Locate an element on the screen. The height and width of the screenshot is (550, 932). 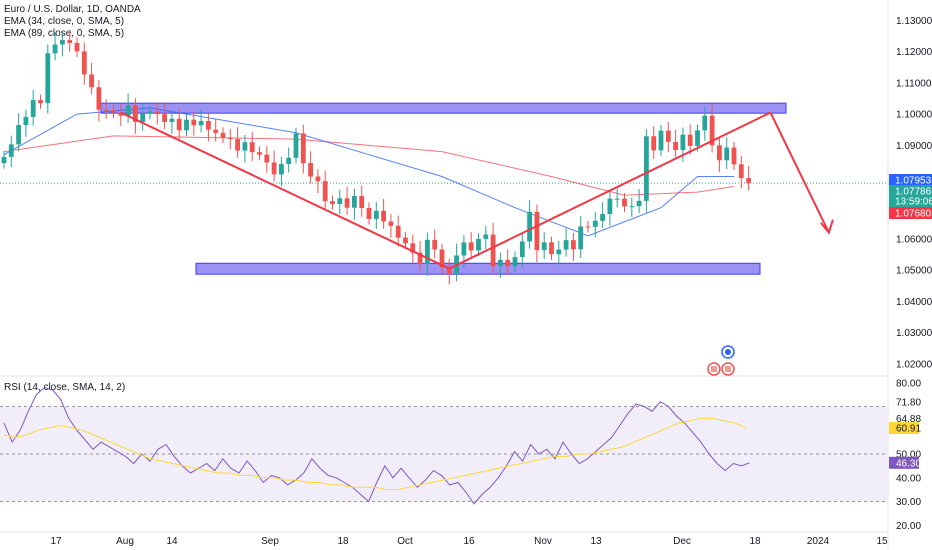
rsi-badge is located at coordinates (904, 428).